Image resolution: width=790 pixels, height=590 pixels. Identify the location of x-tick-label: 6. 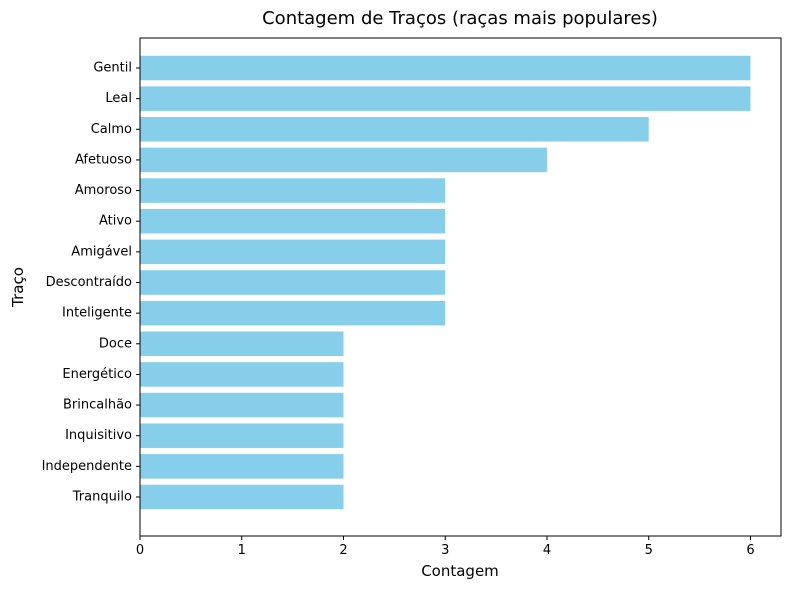
(750, 550).